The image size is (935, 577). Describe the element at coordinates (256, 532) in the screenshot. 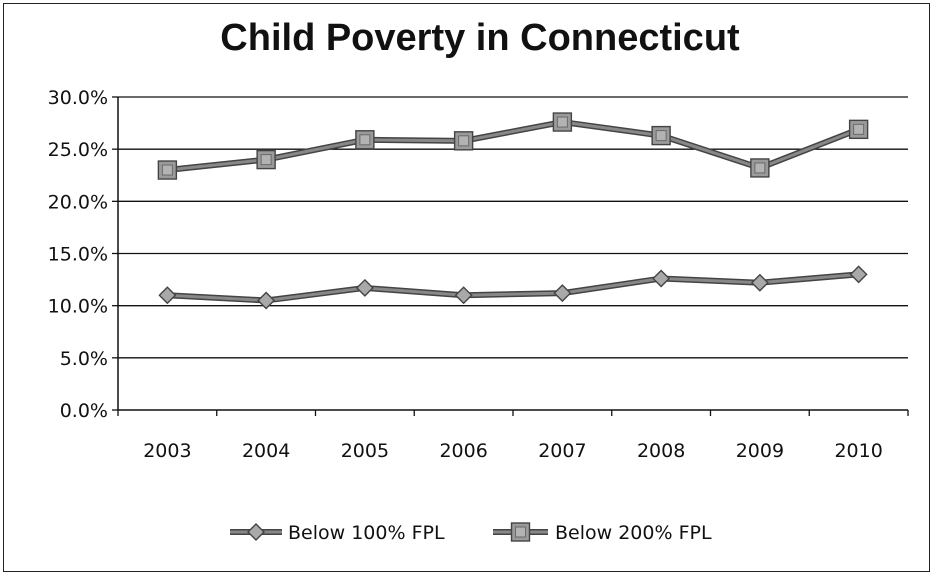

I see `legend-marker-diamond` at that location.